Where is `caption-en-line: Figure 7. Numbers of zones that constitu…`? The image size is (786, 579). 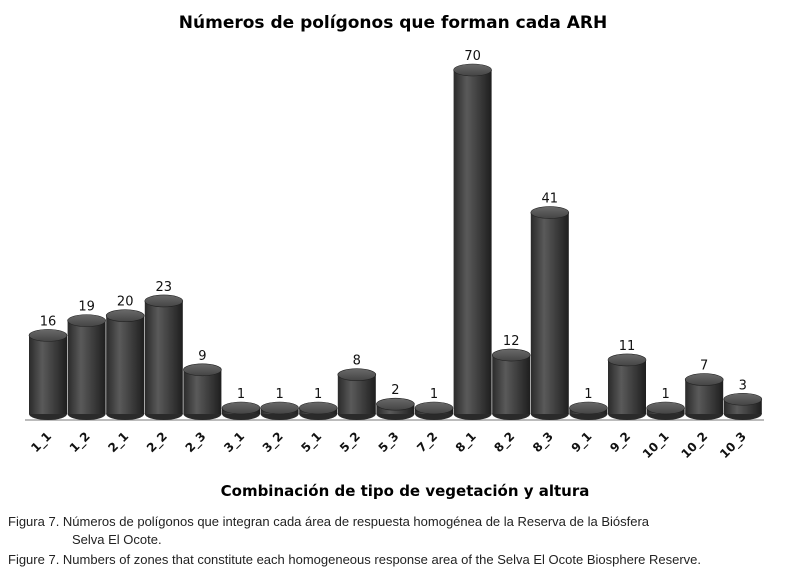
caption-en-line: Figure 7. Numbers of zones that constitu… is located at coordinates (355, 559).